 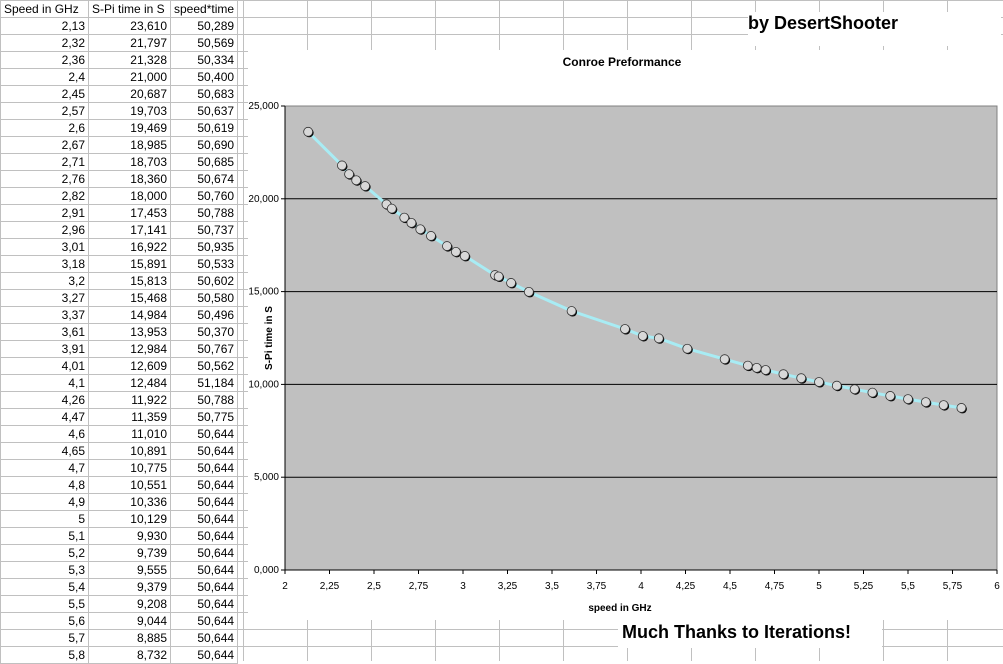 I want to click on cell-product: 50,569, so click(x=204, y=43).